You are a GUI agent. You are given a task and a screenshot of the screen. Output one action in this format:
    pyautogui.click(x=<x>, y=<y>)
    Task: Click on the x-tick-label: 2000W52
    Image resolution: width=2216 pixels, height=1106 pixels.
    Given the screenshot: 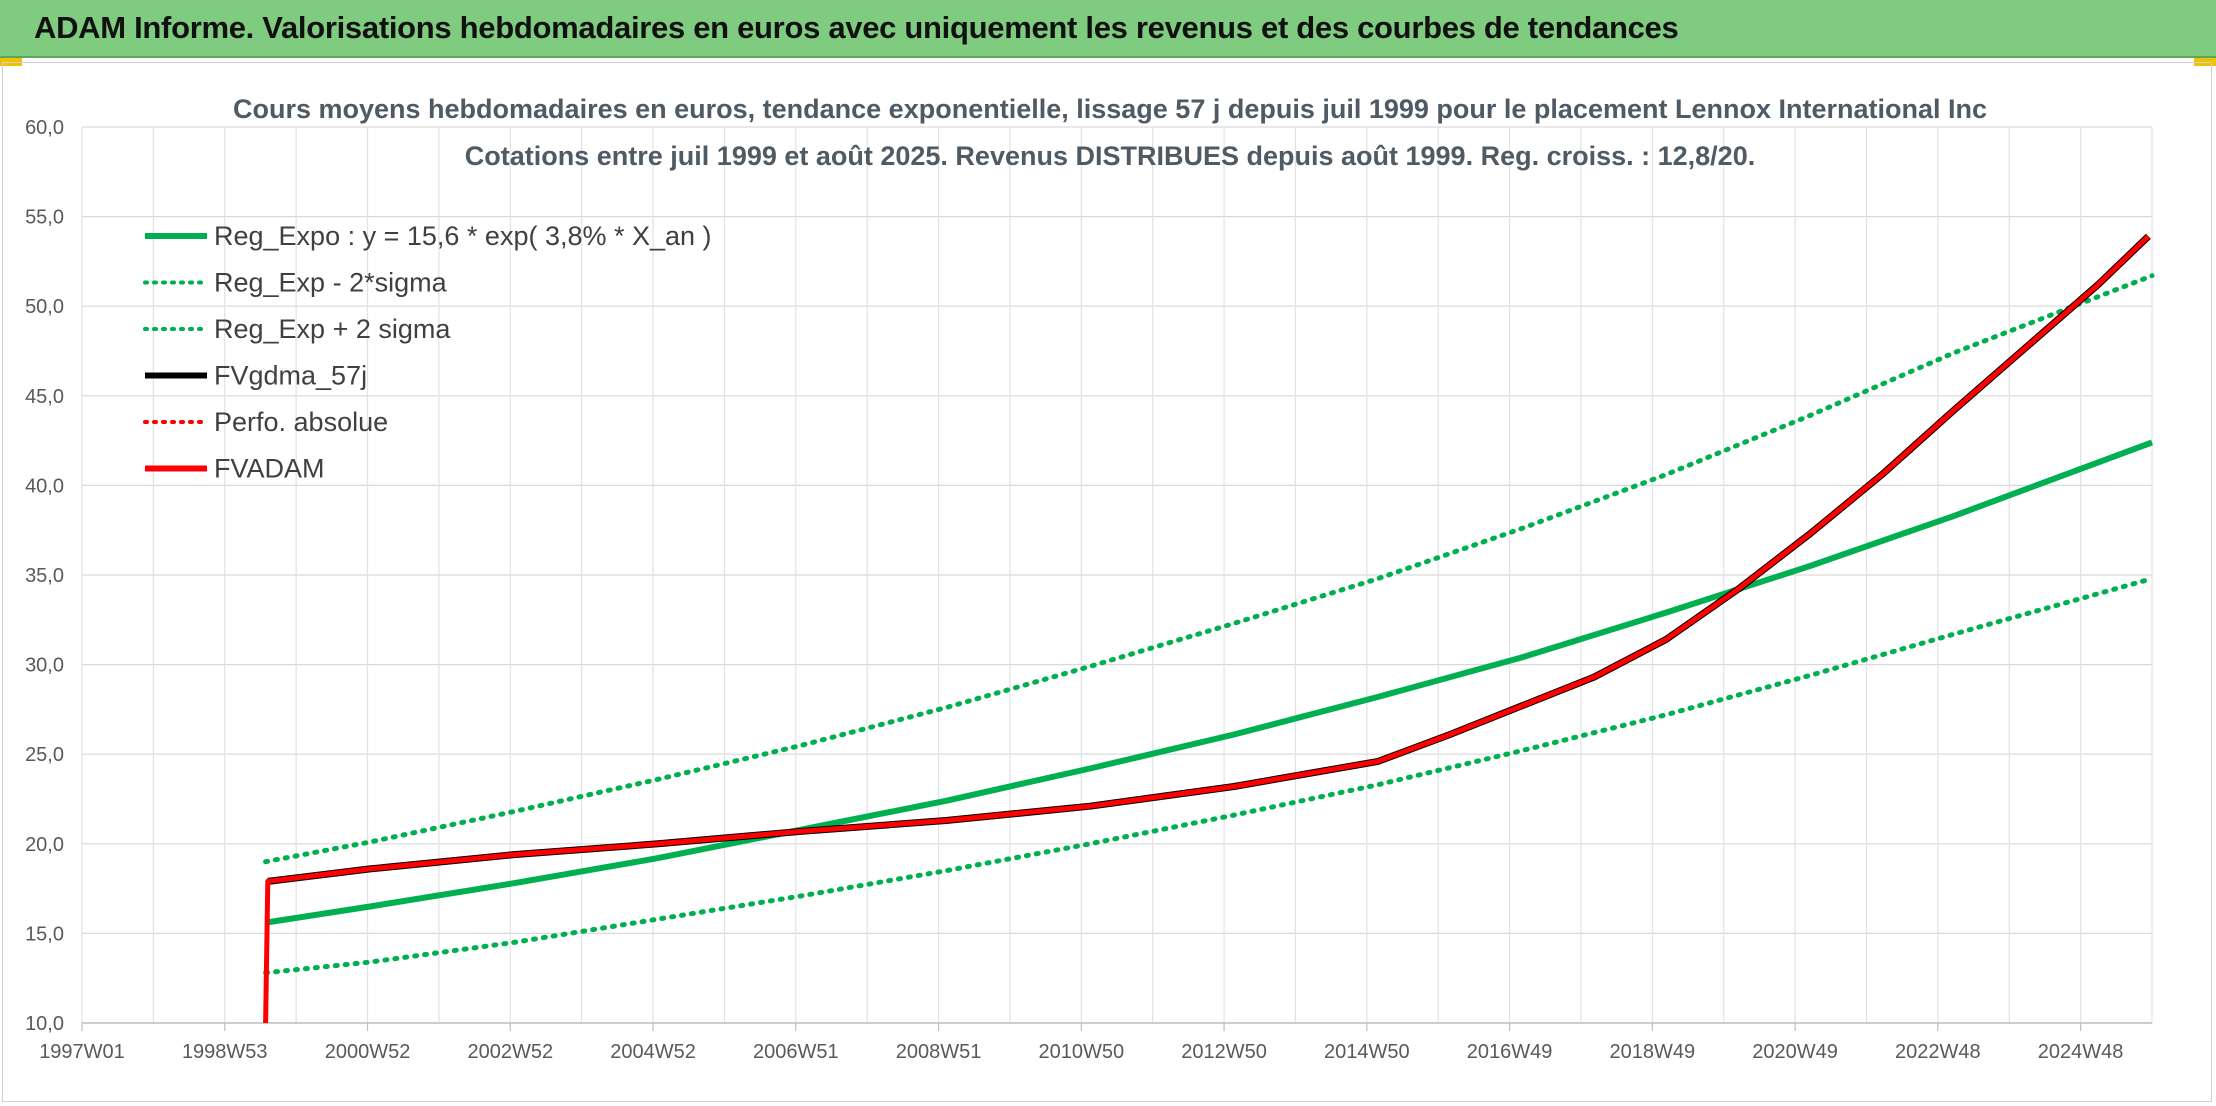 What is the action you would take?
    pyautogui.click(x=368, y=1052)
    